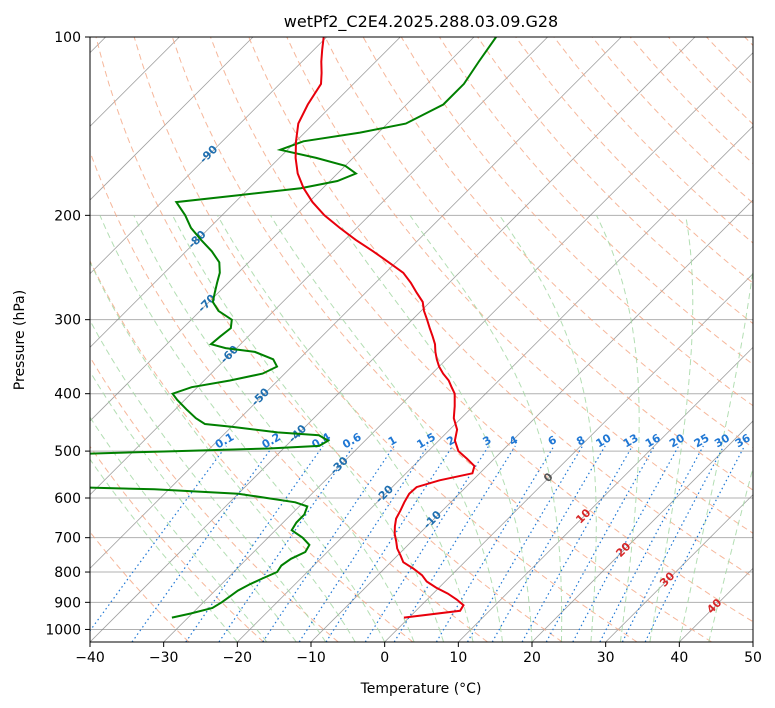  What do you see at coordinates (384, 658) in the screenshot?
I see `x-tick-label: 0` at bounding box center [384, 658].